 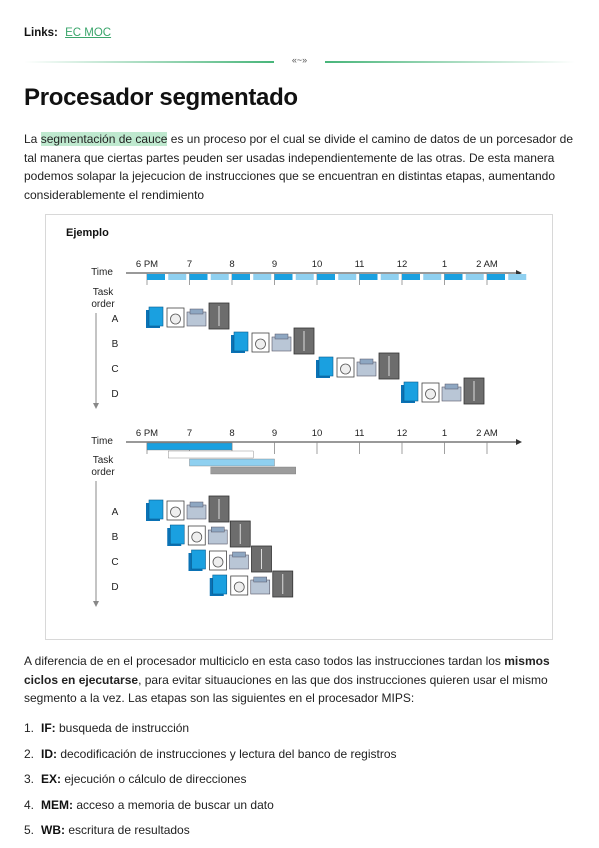 I want to click on time-label: Time, so click(x=102, y=441).